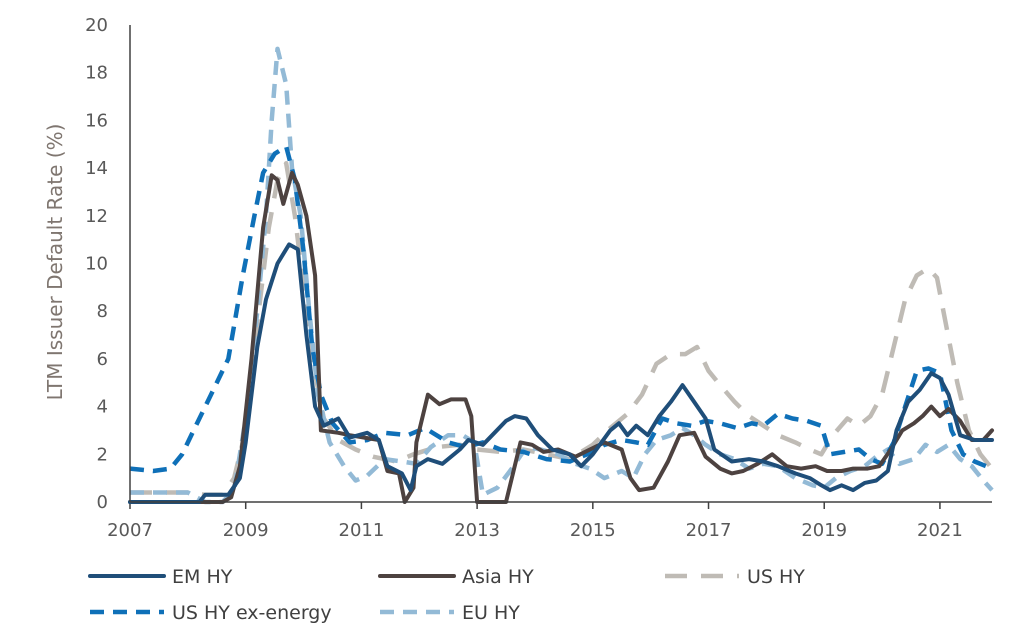 This screenshot has height=644, width=1024. I want to click on y-axis-ticks: 0 2 4 6 8 10 12 14 16 18 20, so click(96, 264).